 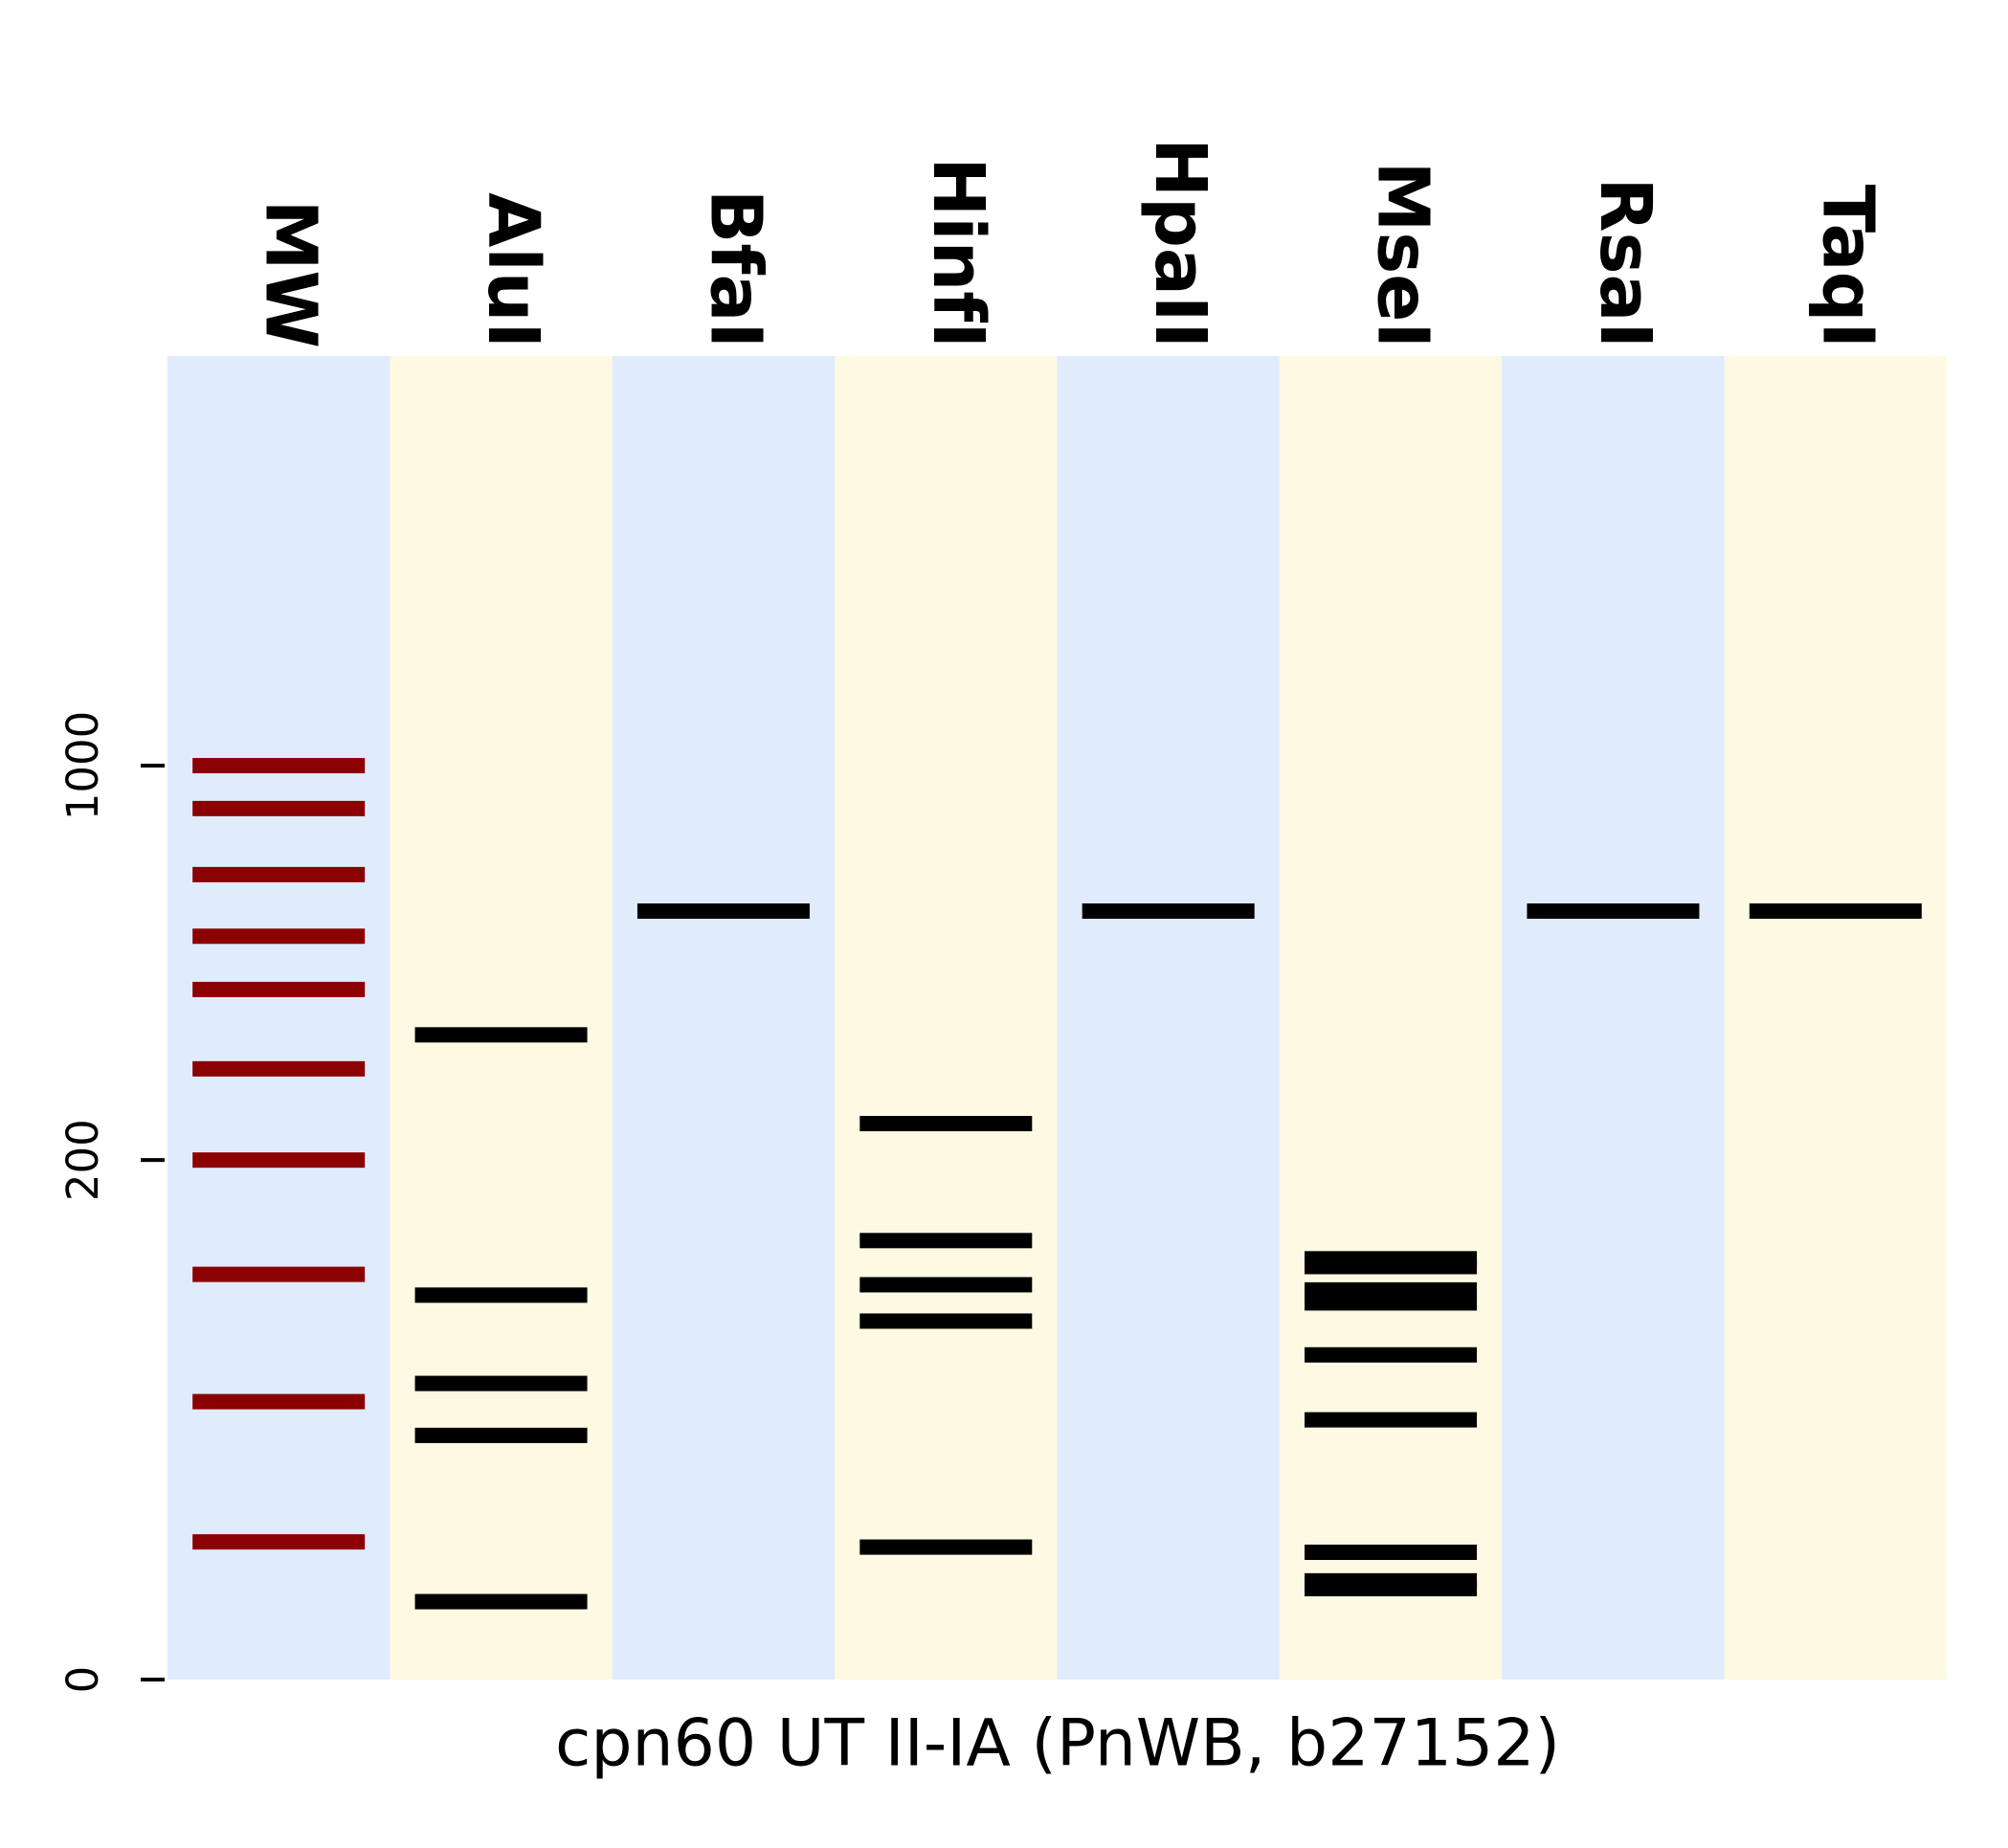 I want to click on y-tick-label: 200, so click(x=82, y=1160).